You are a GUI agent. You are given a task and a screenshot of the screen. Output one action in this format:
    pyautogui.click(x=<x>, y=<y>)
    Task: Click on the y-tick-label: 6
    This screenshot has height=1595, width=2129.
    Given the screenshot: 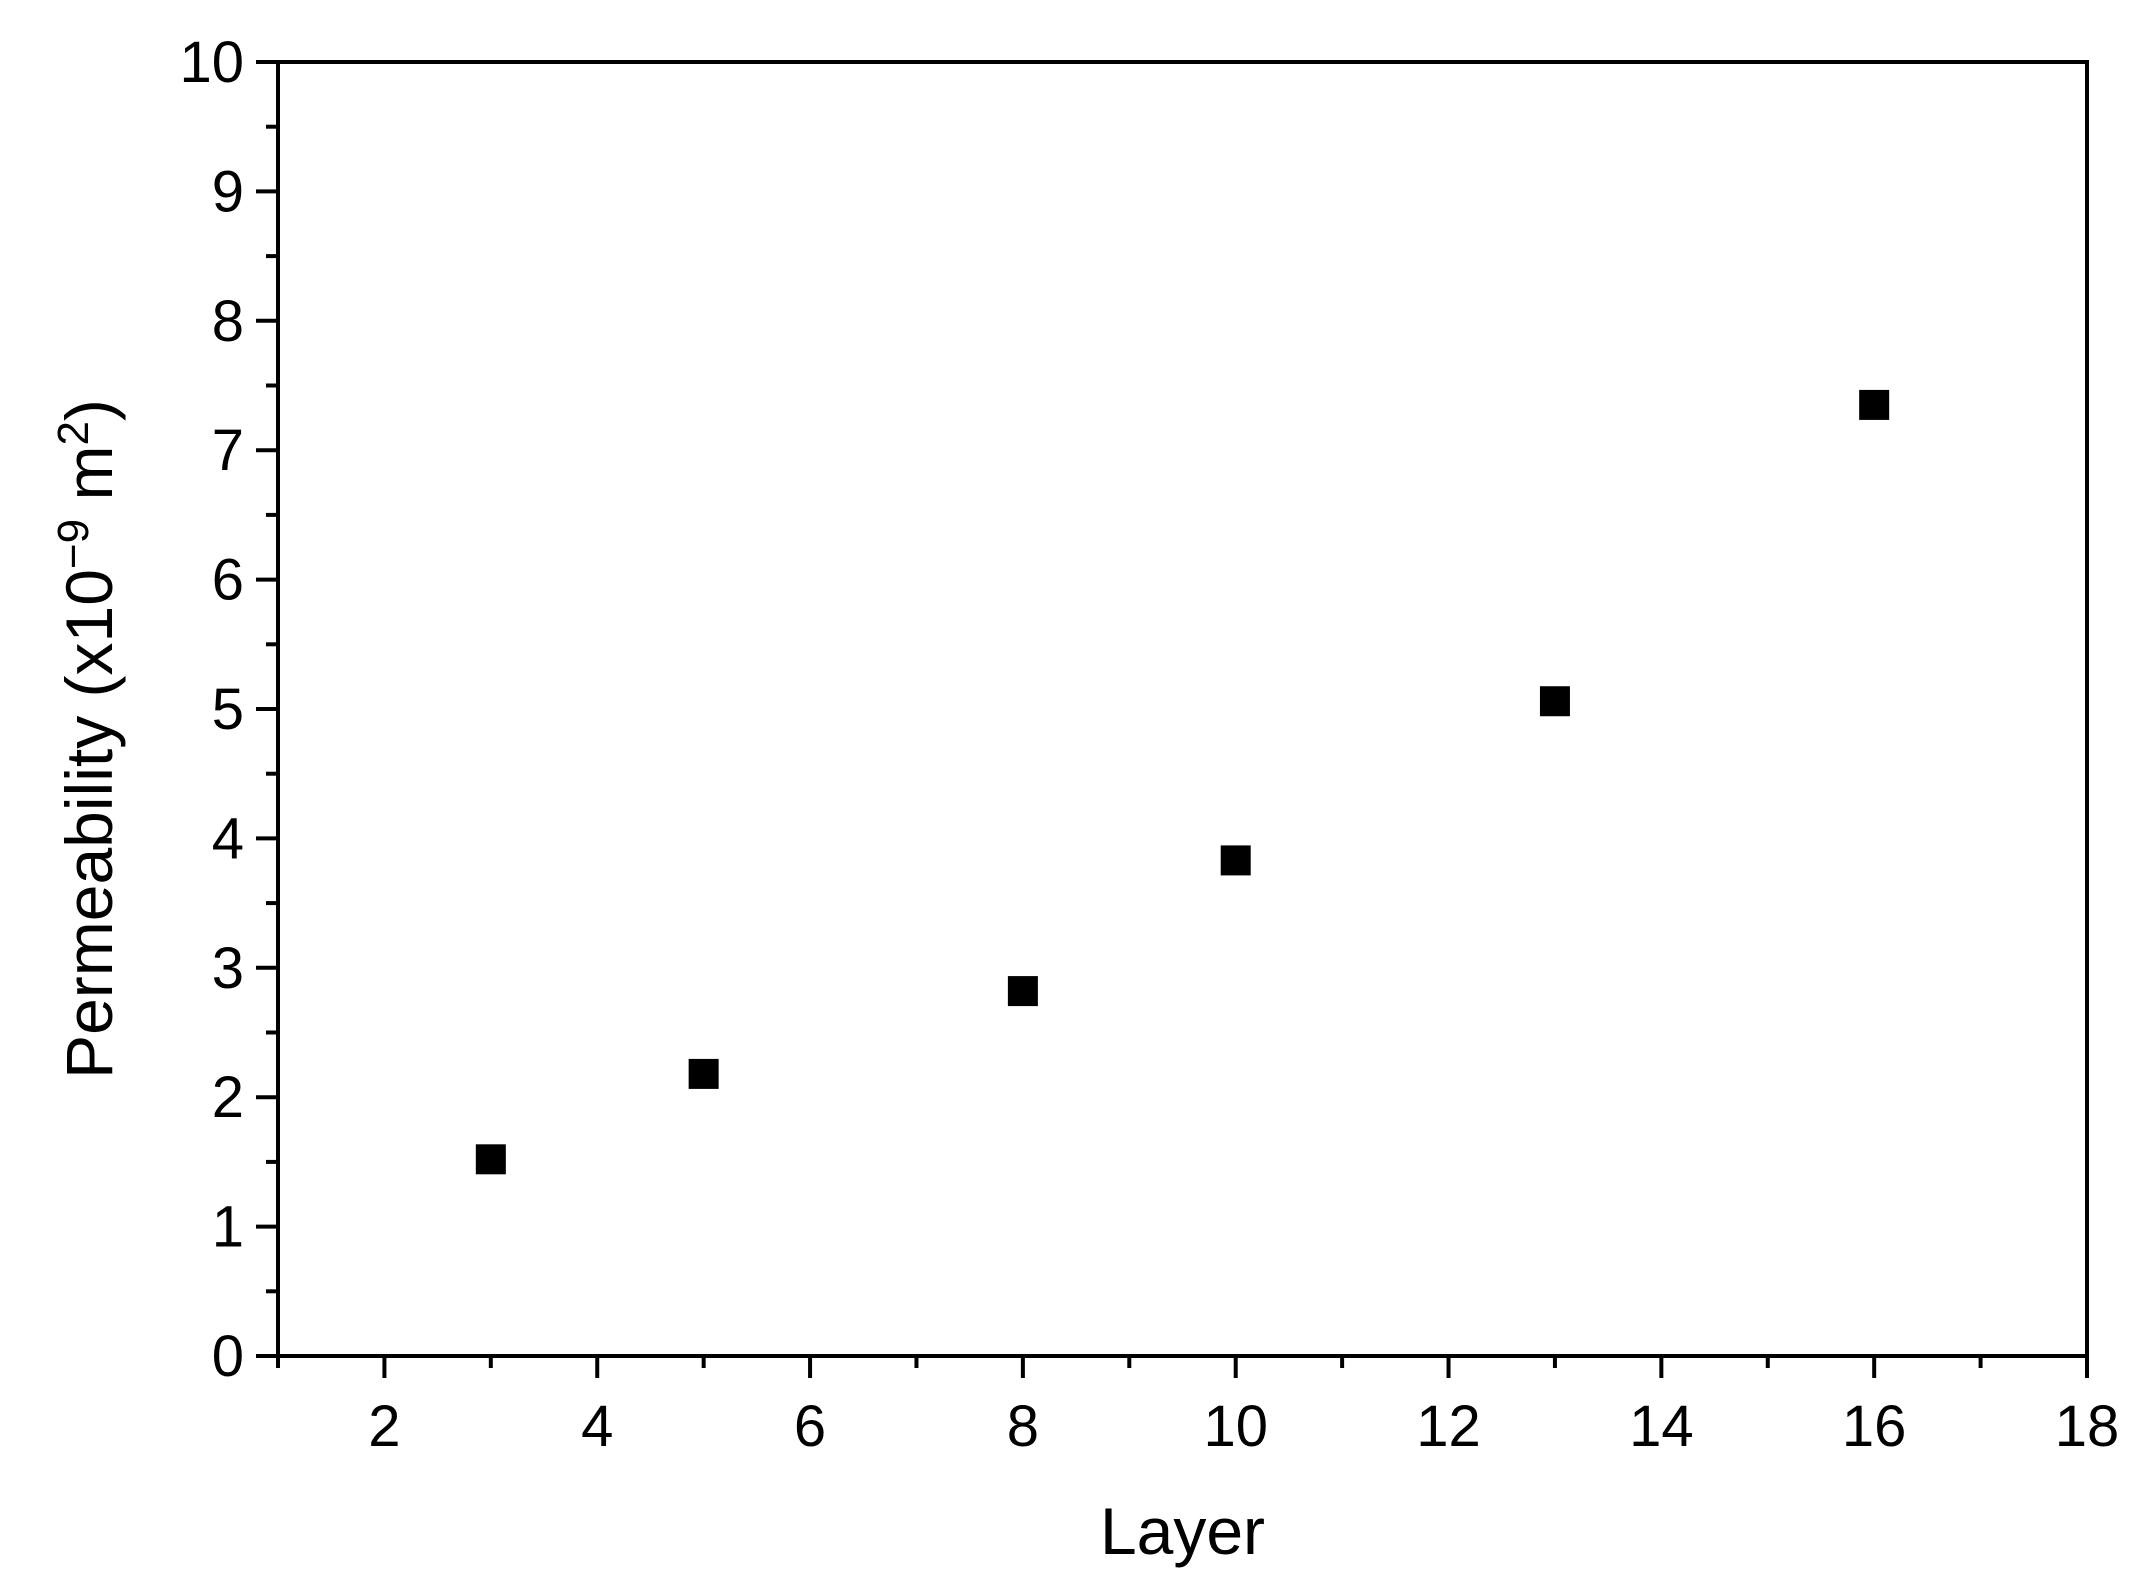 What is the action you would take?
    pyautogui.click(x=228, y=580)
    